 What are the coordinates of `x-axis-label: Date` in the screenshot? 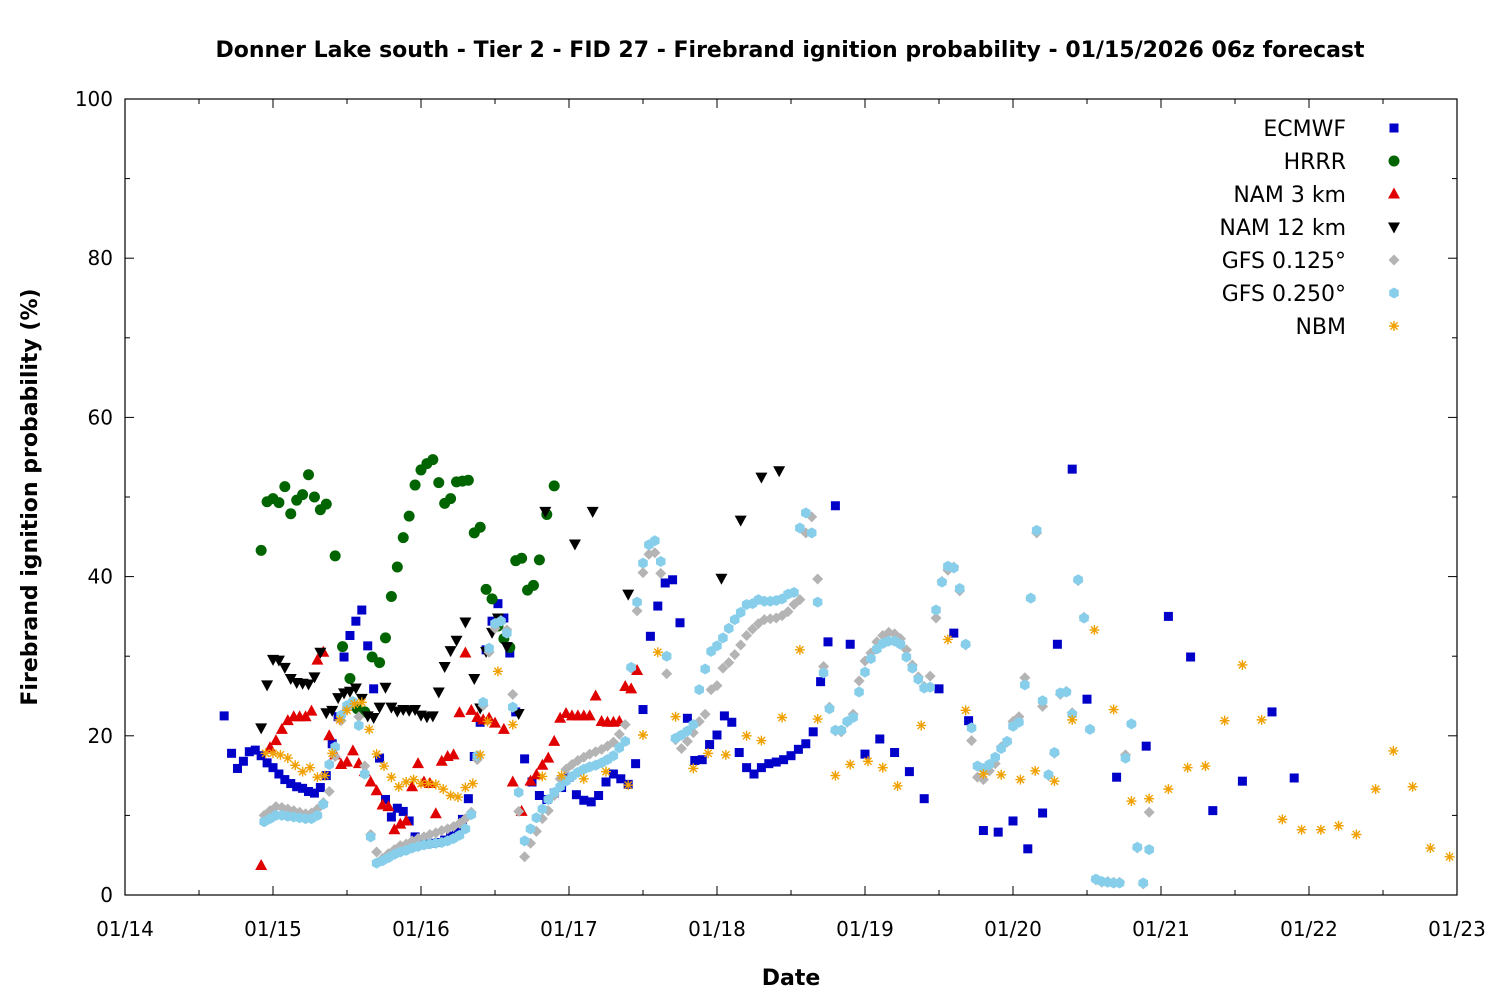 It's located at (791, 978).